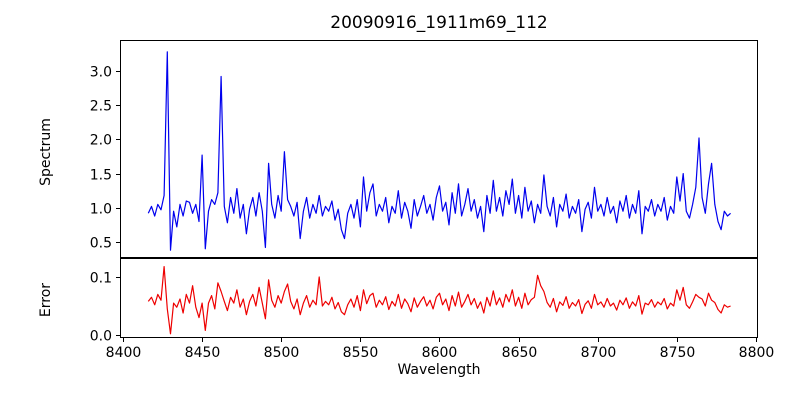 The image size is (800, 400). Describe the element at coordinates (282, 353) in the screenshot. I see `x-tick-label: 8500` at that location.